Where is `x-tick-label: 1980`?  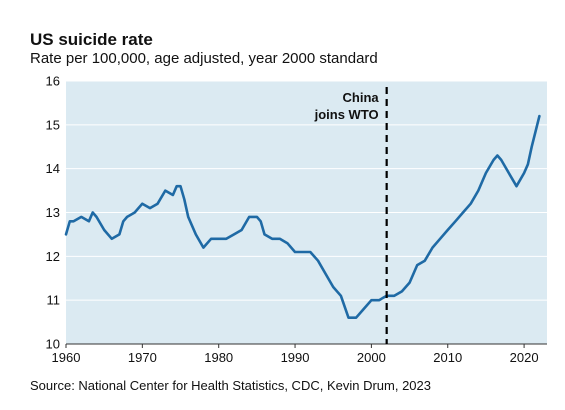
x-tick-label: 1980 is located at coordinates (218, 357).